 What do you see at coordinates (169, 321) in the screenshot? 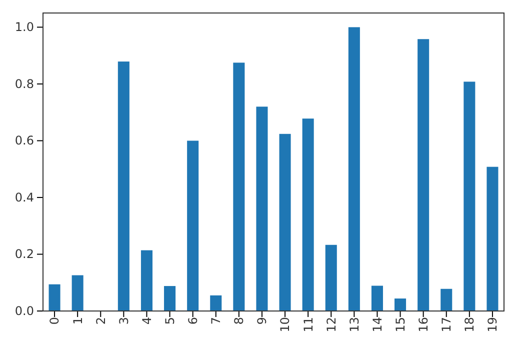
I see `x-tick-label: 5` at bounding box center [169, 321].